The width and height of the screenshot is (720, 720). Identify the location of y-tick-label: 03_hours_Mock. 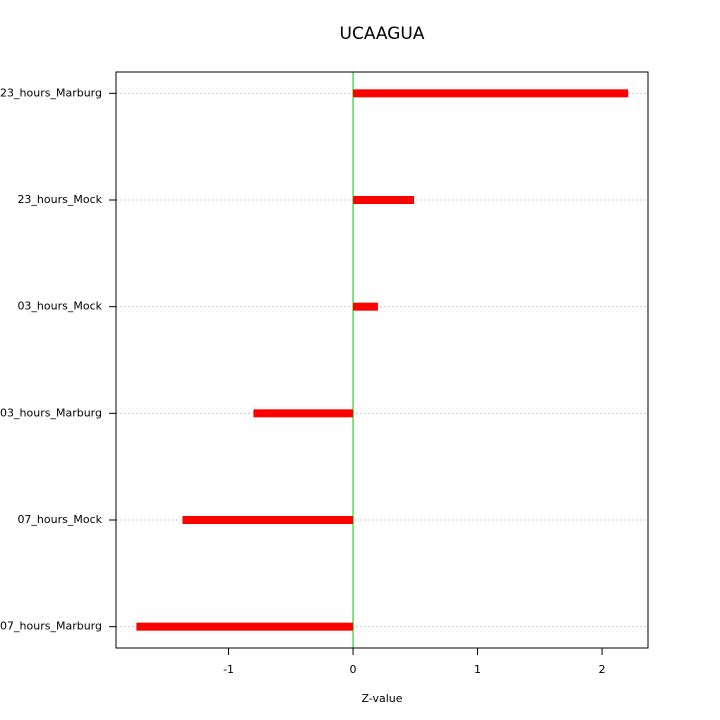
(59, 306).